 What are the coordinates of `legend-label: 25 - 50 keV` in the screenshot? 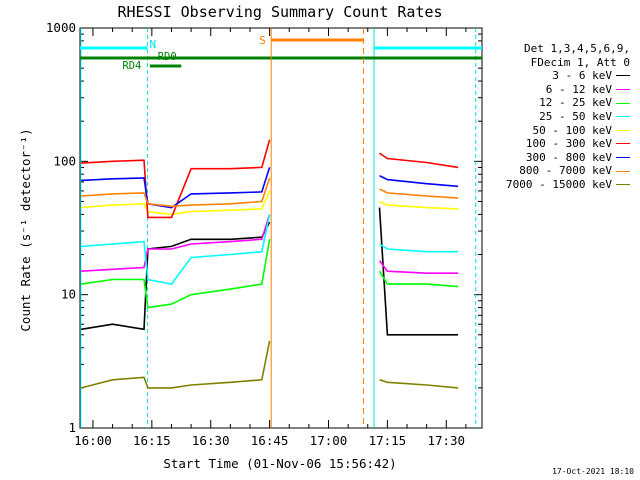 It's located at (575, 116).